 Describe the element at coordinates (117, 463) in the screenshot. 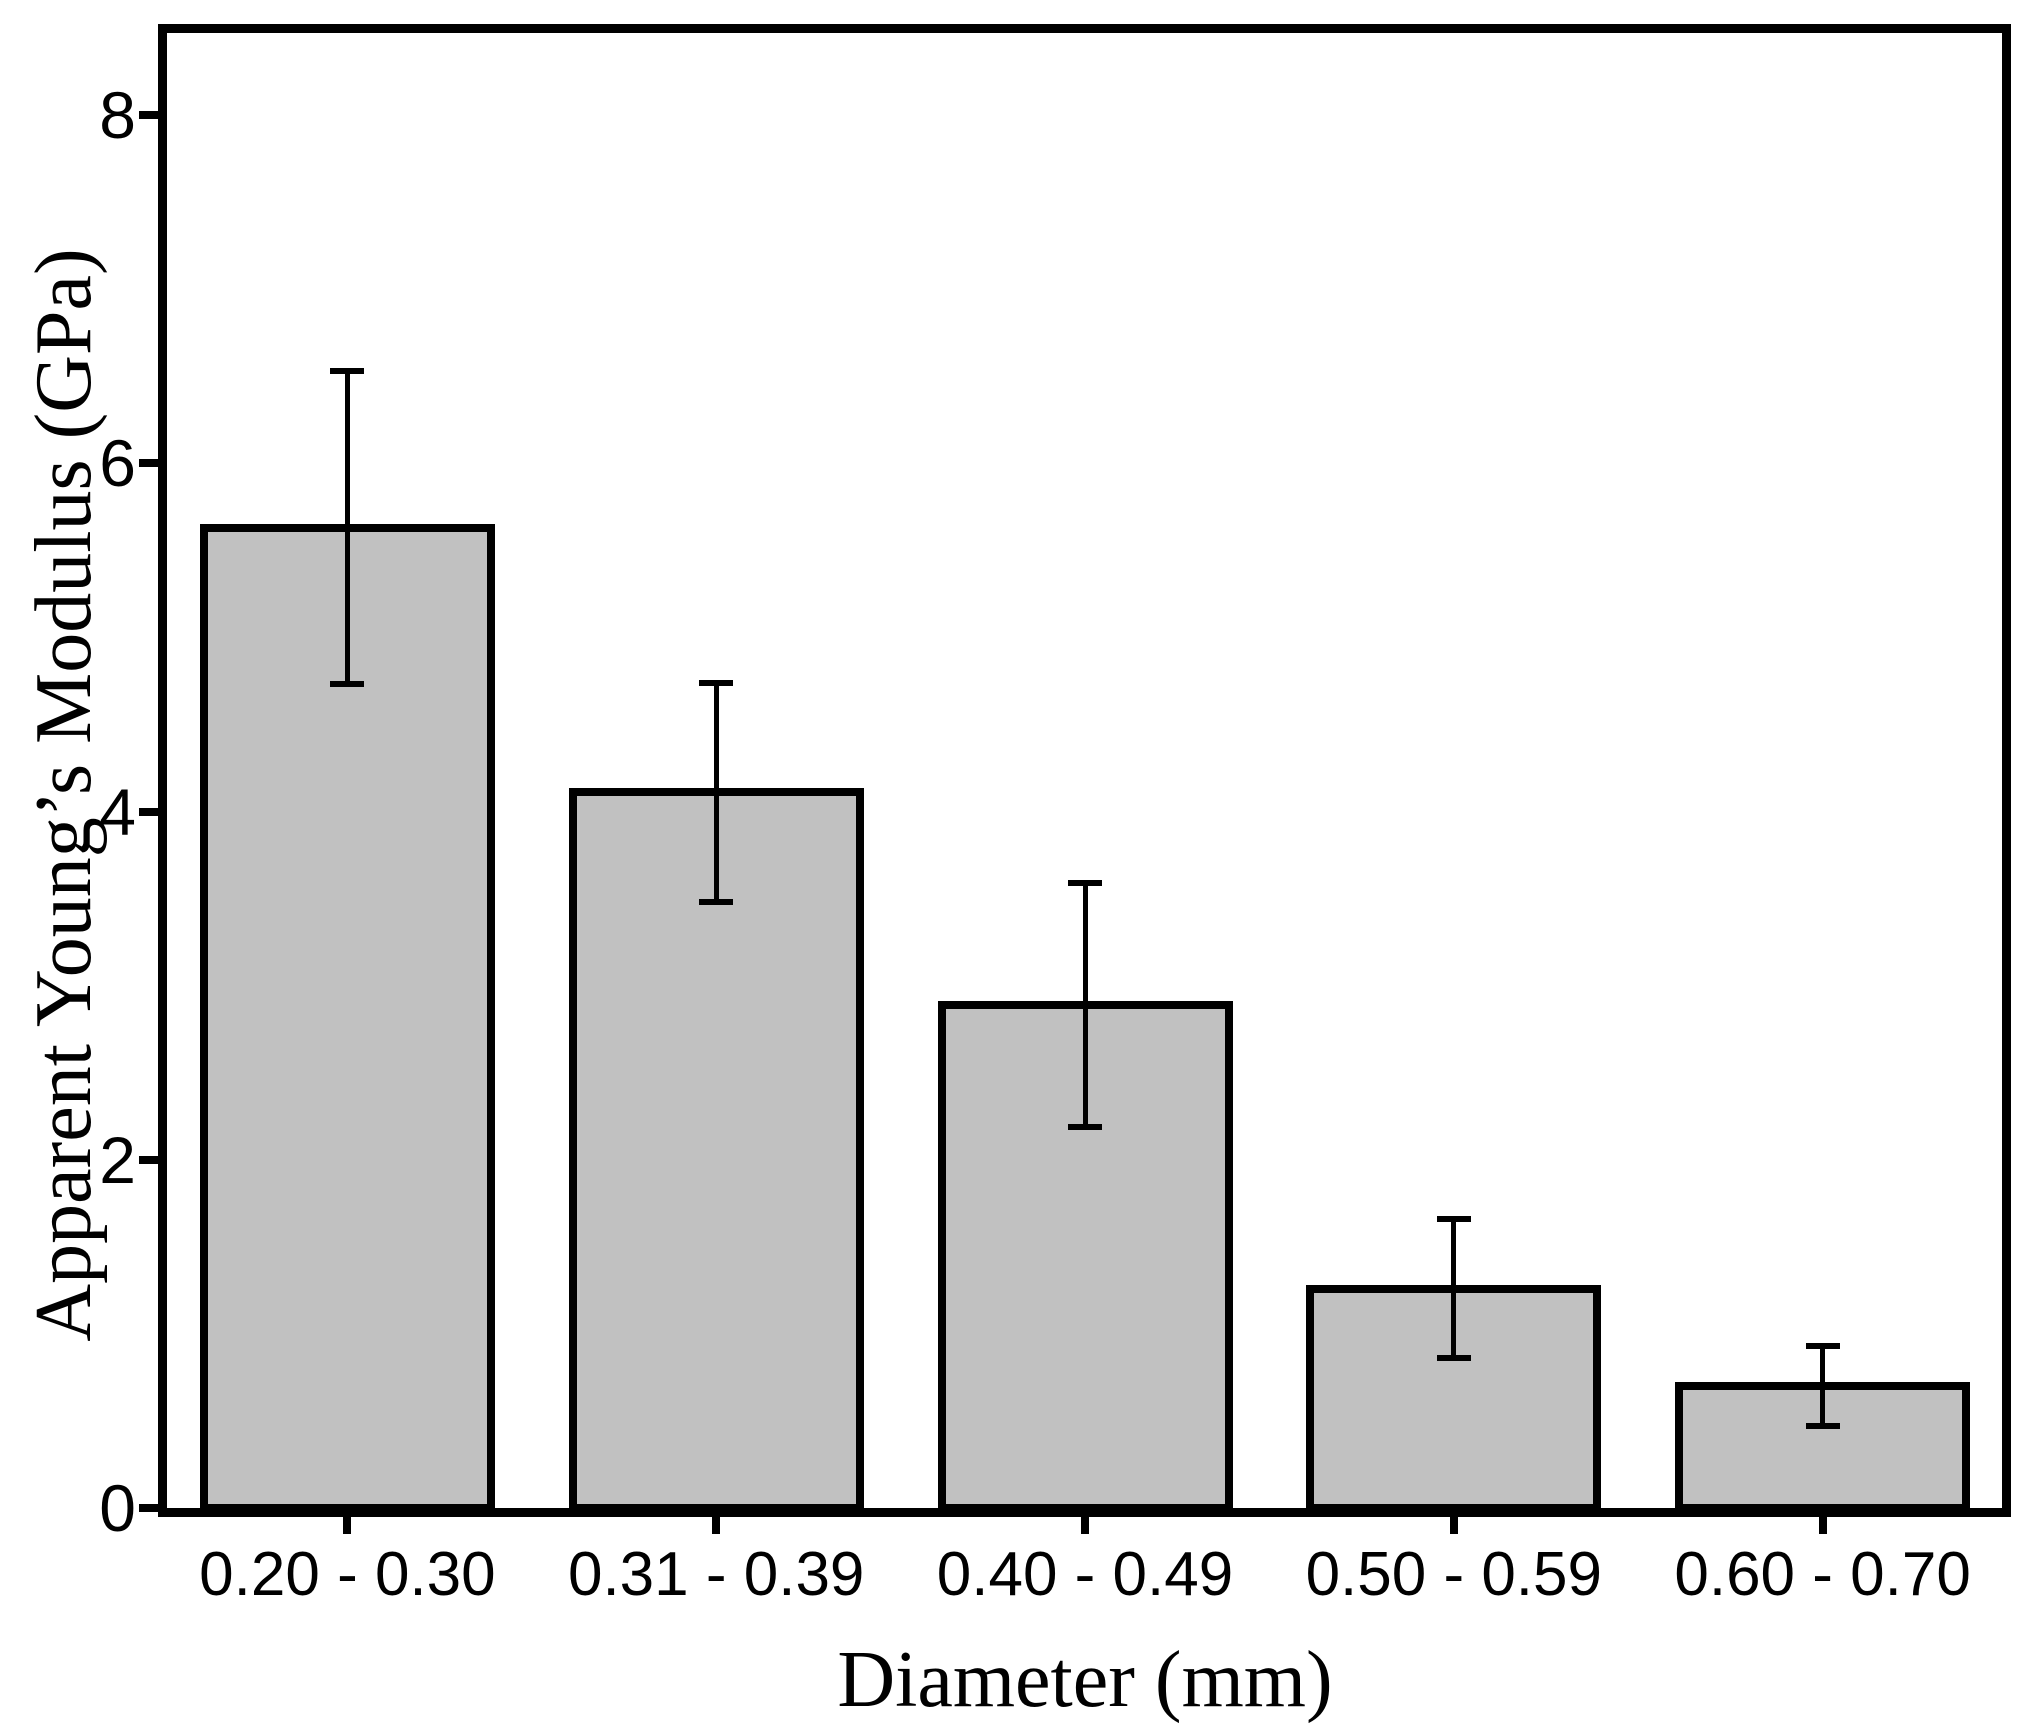

I see `y-tick-label: 6` at that location.